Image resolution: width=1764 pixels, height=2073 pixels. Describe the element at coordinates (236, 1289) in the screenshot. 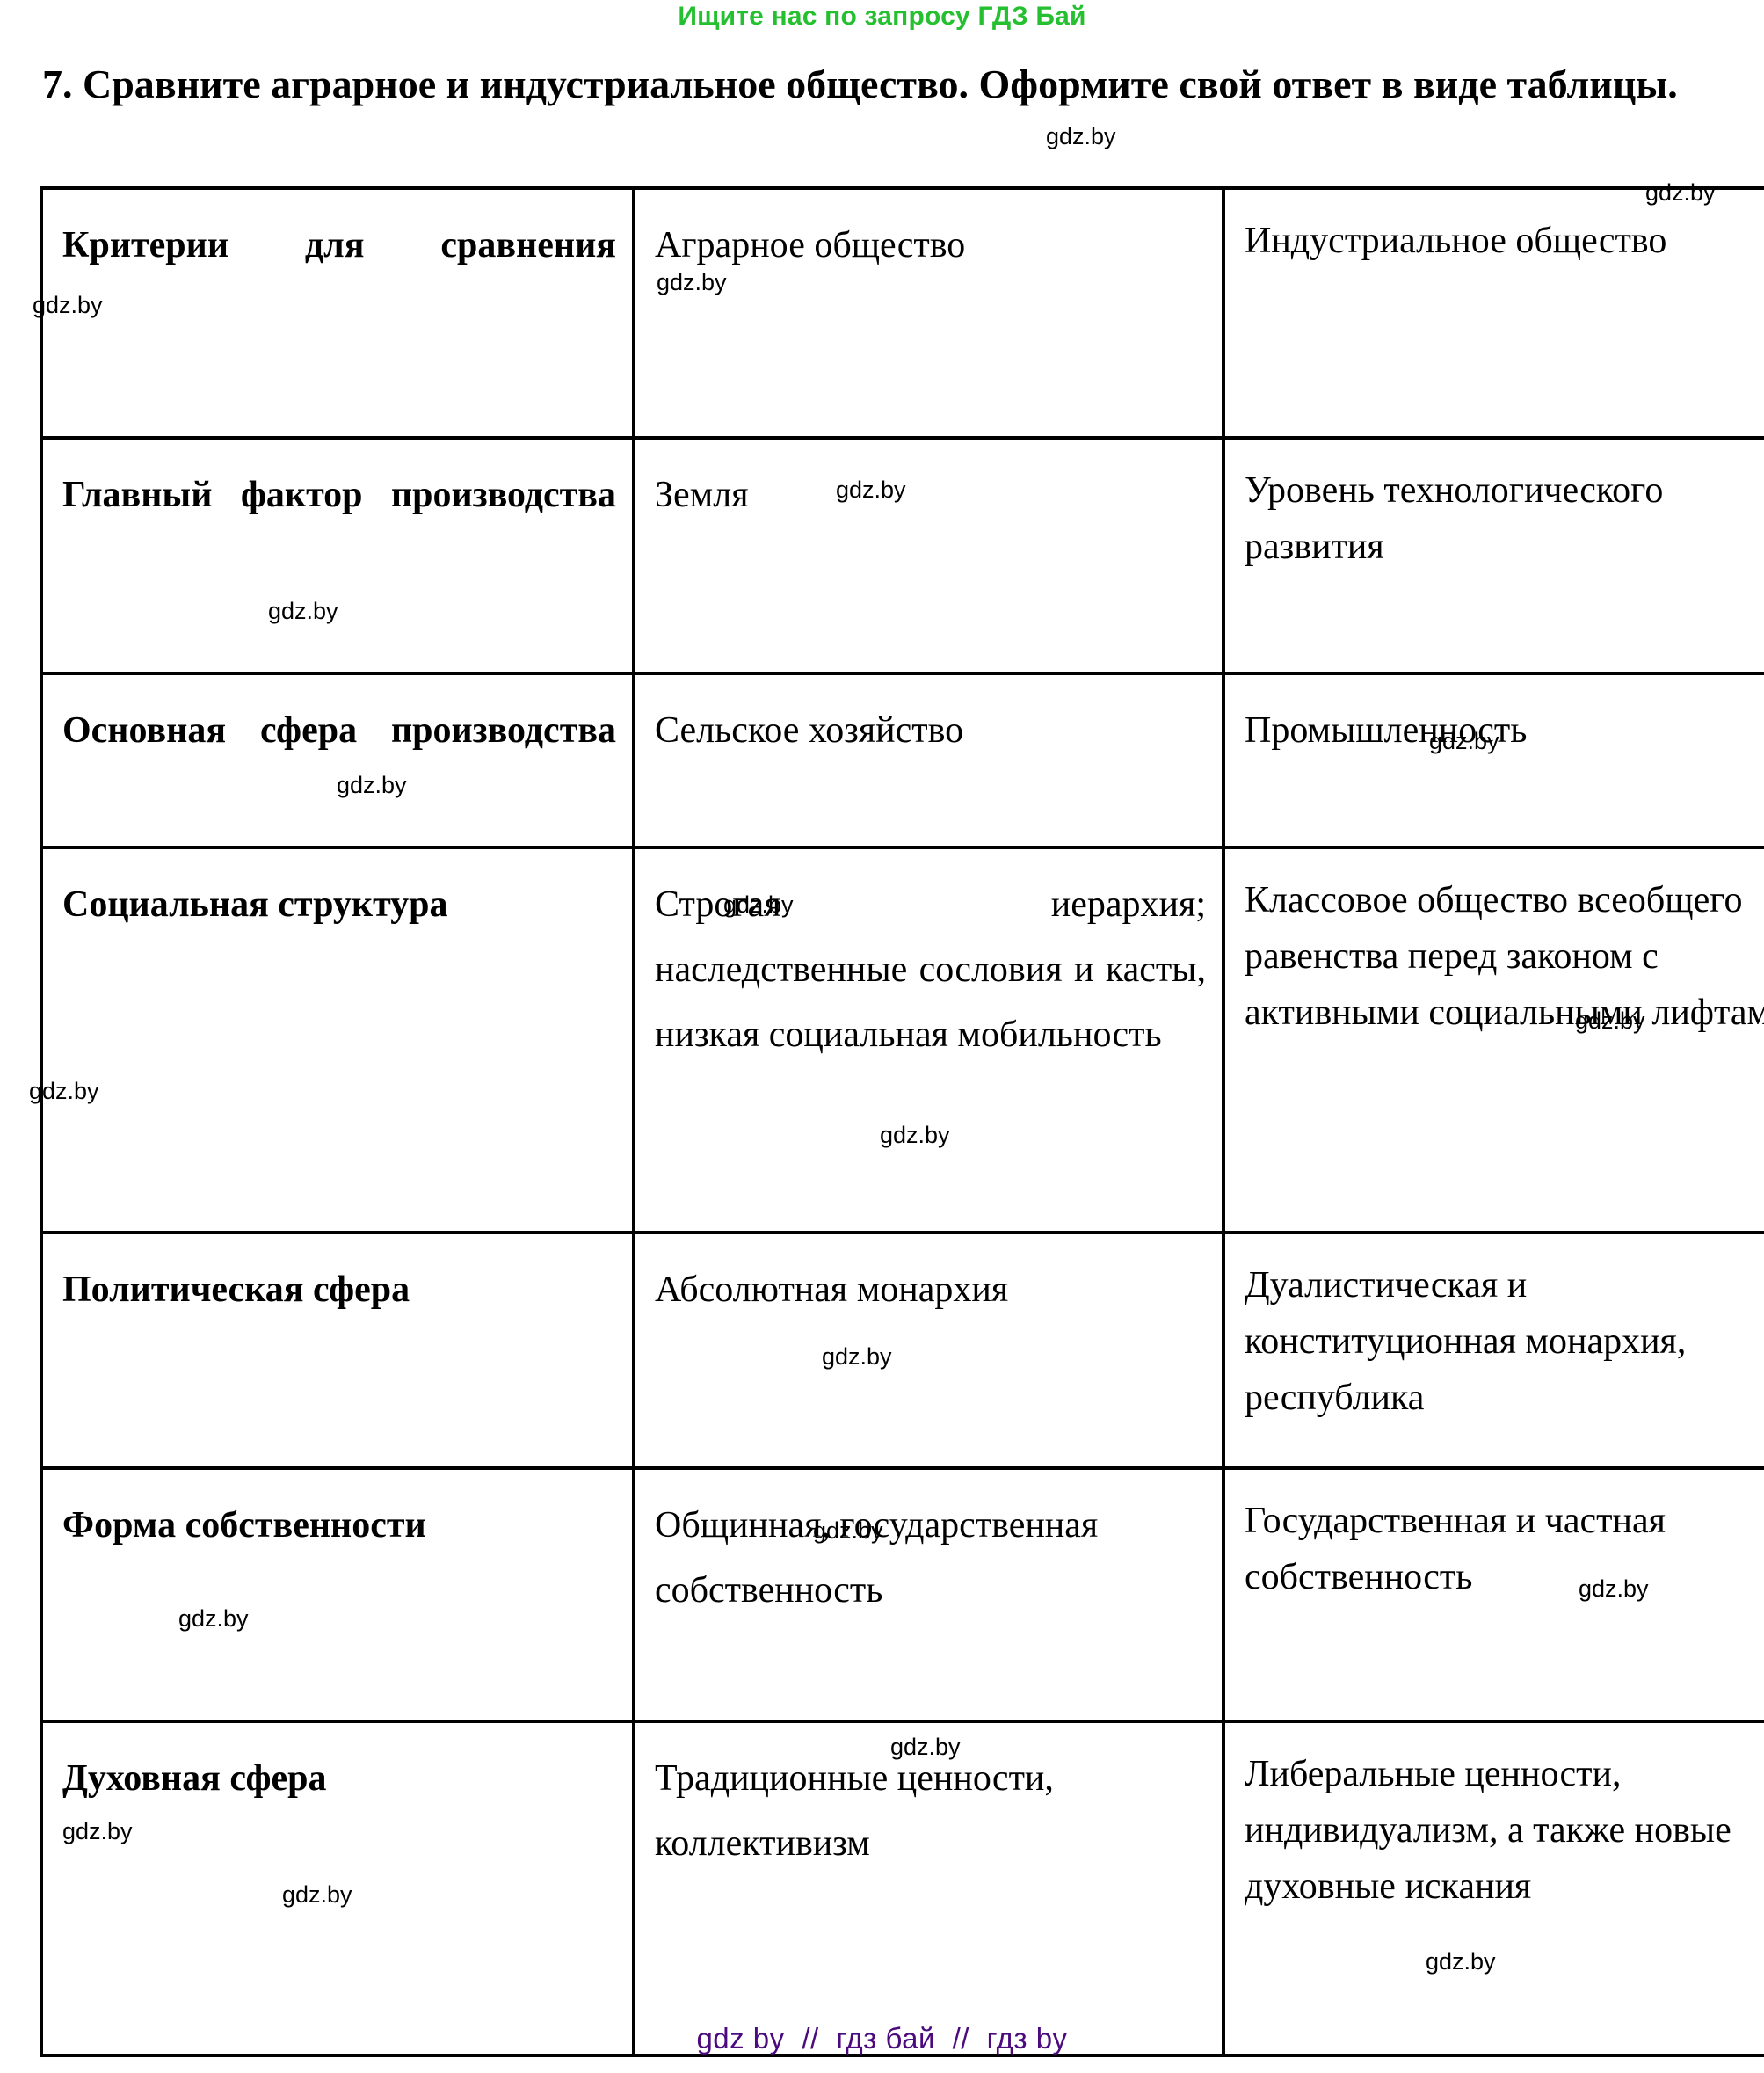

I see `criteria-label: Политическая сфера` at that location.